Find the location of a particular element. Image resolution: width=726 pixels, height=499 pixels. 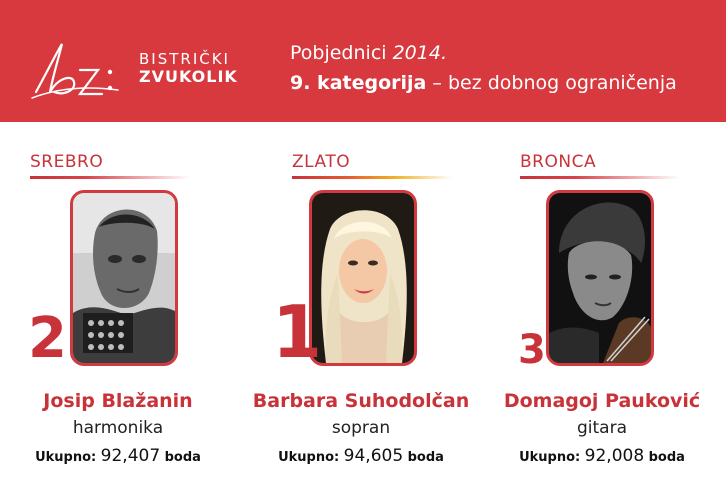

bz-logo-icon is located at coordinates (75, 71).